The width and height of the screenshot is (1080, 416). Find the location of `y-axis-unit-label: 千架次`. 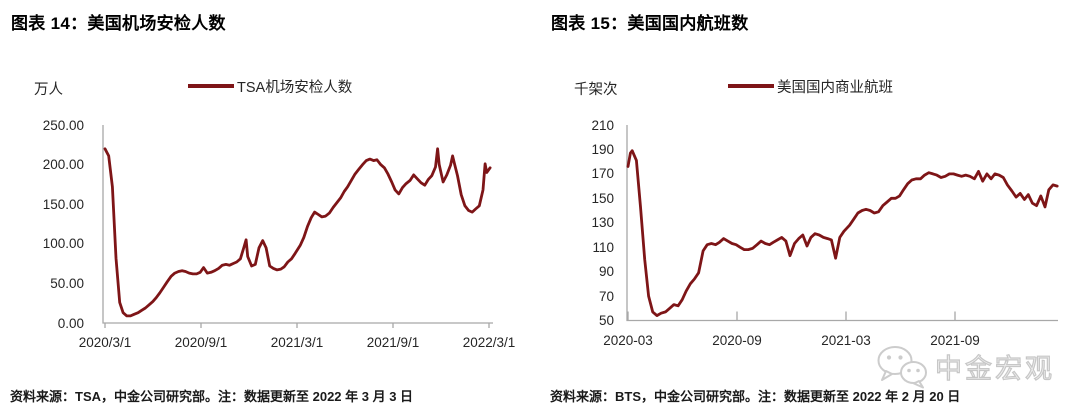

y-axis-unit-label: 千架次 is located at coordinates (596, 90).